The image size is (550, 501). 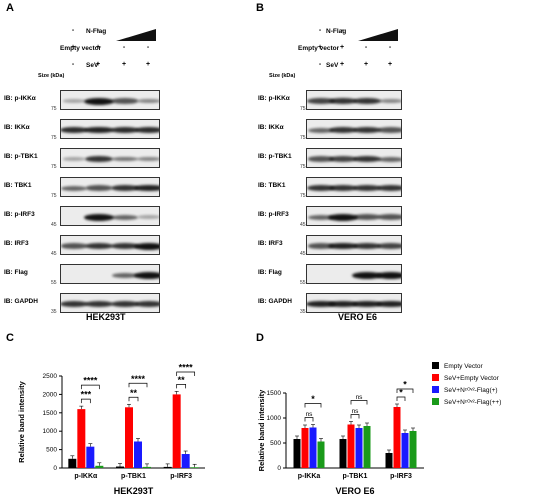 What do you see at coordinates (366, 64) in the screenshot?
I see `blot-b-sev-symbol: +` at bounding box center [366, 64].